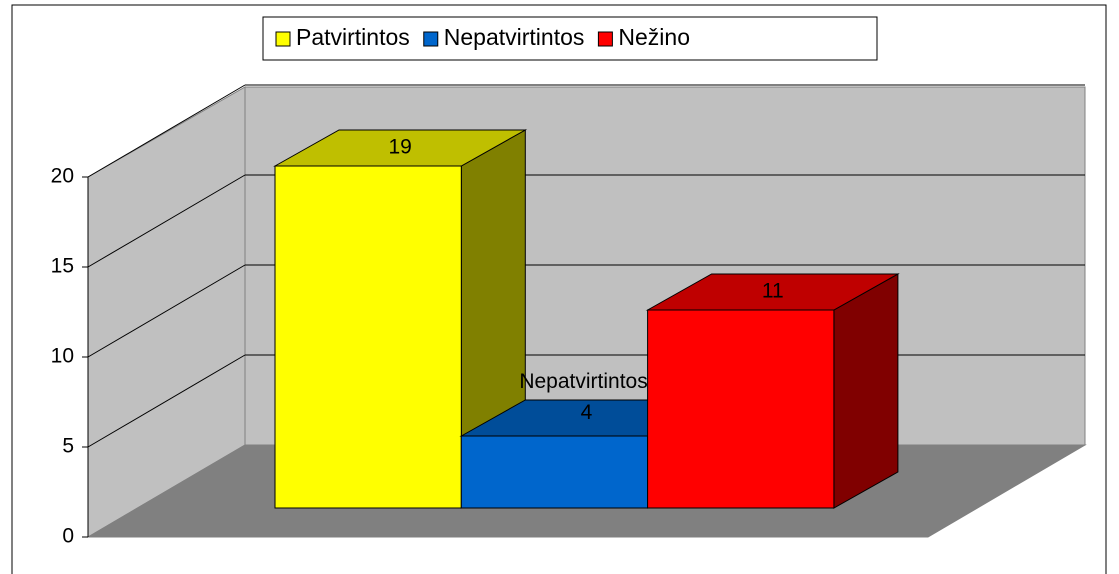 Image resolution: width=1119 pixels, height=574 pixels. What do you see at coordinates (62, 356) in the screenshot?
I see `y-tick-label: 10` at bounding box center [62, 356].